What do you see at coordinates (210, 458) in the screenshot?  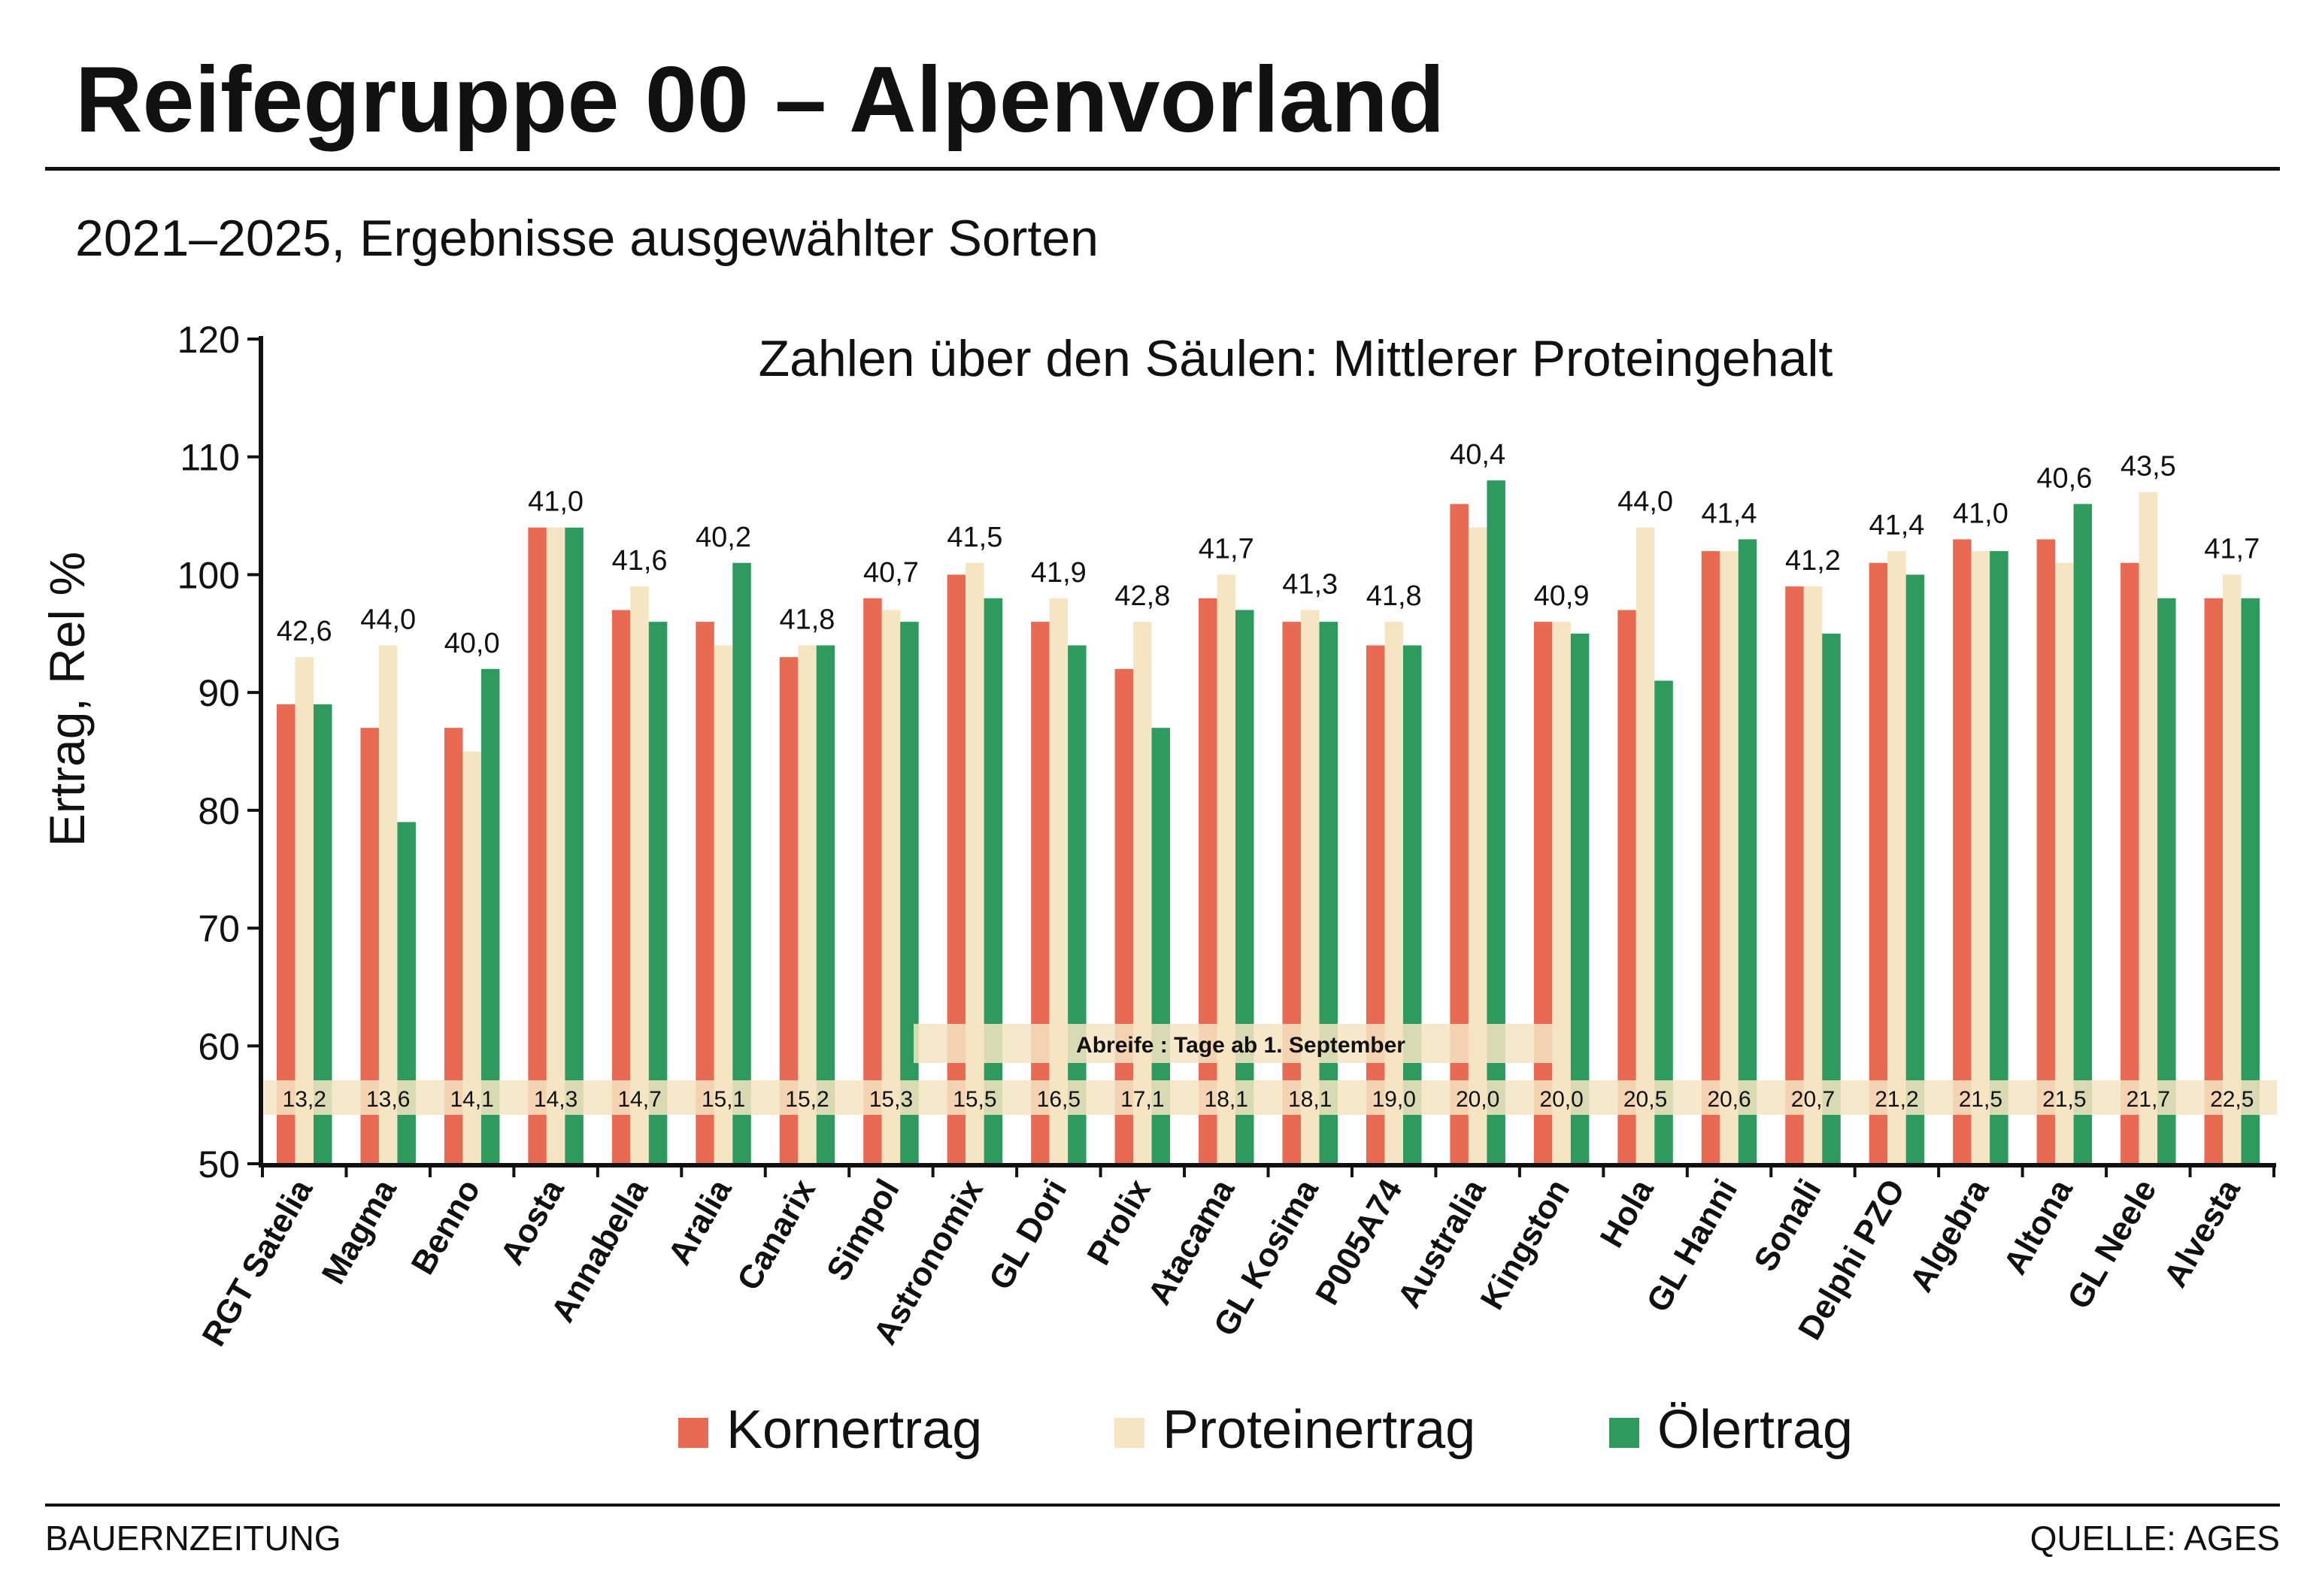 I see `y-tick-label: 110` at bounding box center [210, 458].